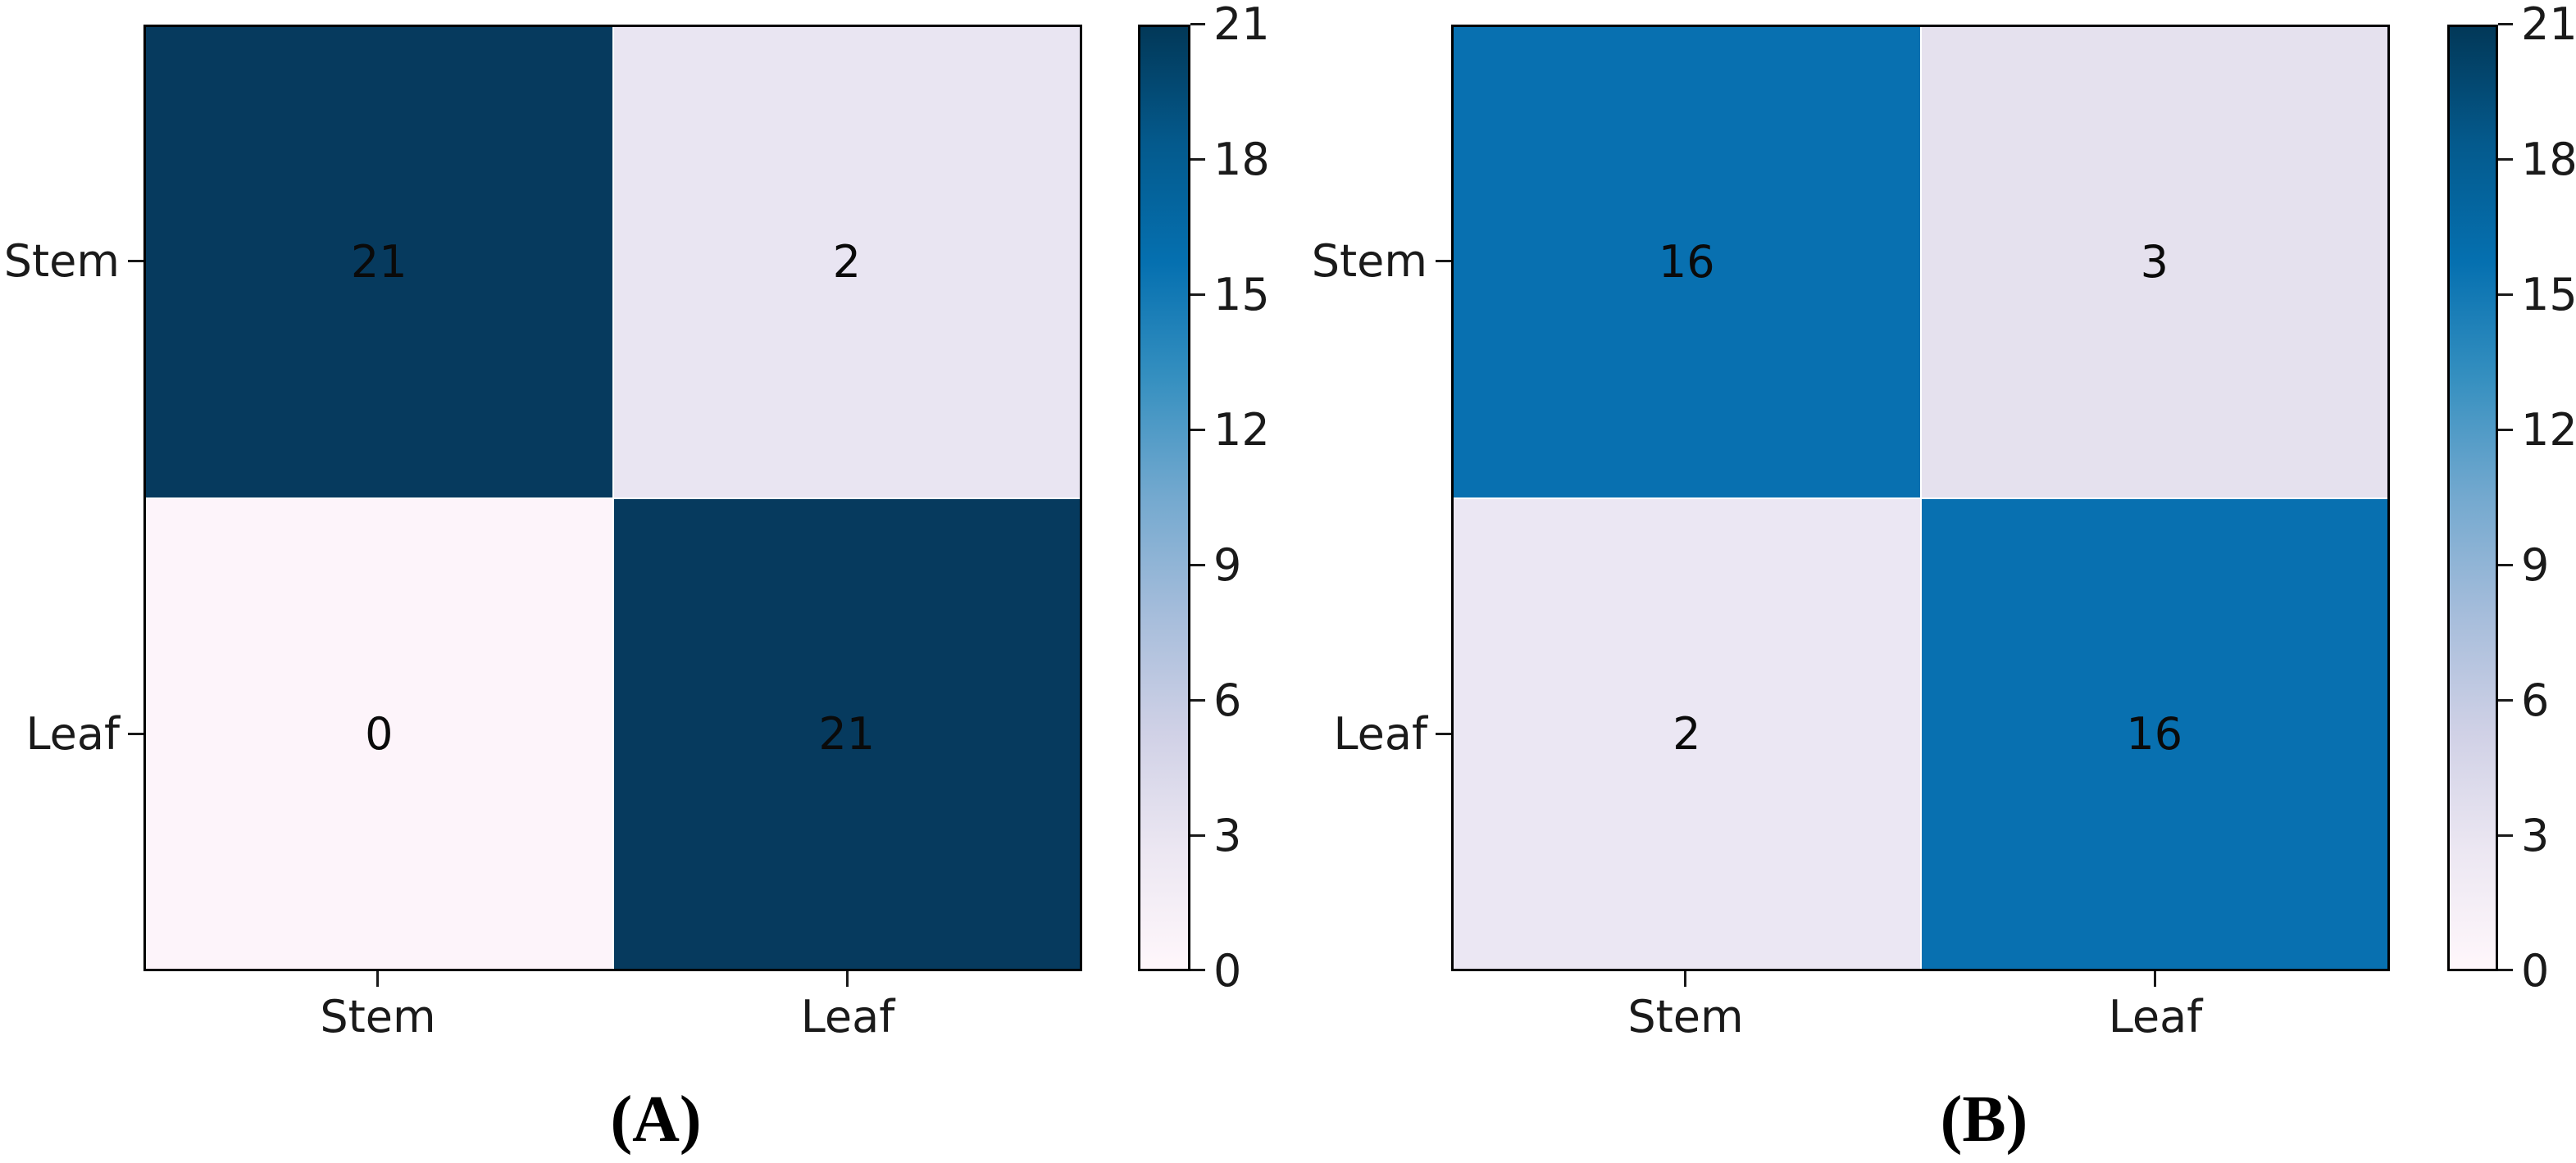 The width and height of the screenshot is (2576, 1163). I want to click on cell-value: 0, so click(380, 734).